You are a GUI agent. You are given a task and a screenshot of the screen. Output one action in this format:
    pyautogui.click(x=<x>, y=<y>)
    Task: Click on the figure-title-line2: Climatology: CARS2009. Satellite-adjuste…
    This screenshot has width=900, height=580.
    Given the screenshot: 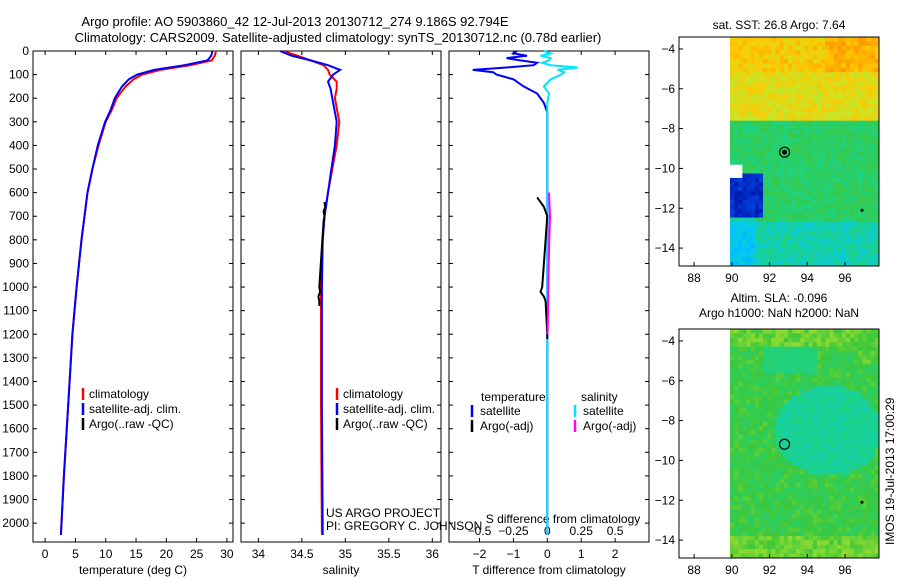 What is the action you would take?
    pyautogui.click(x=338, y=37)
    